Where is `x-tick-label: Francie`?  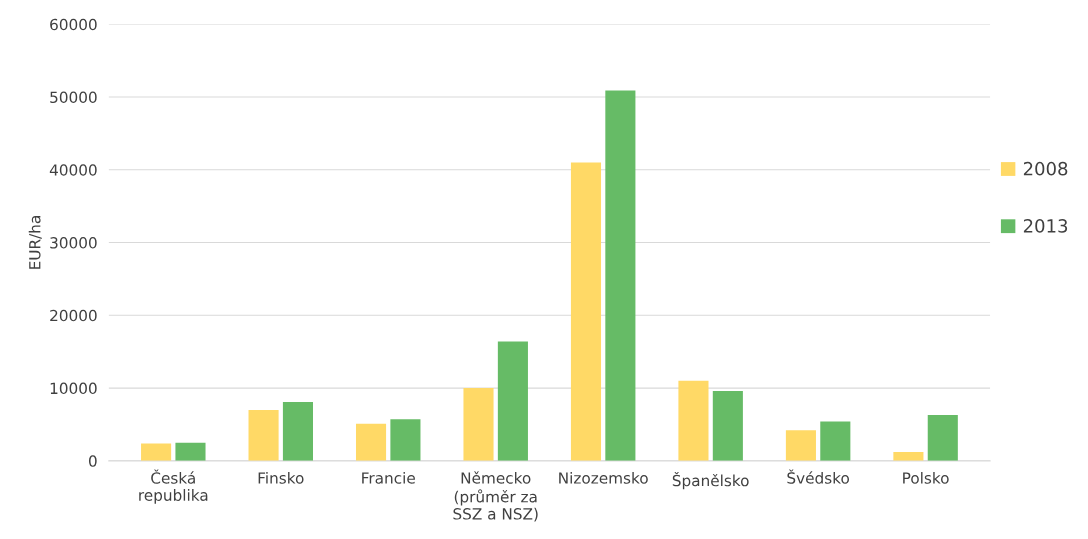
x-tick-label: Francie is located at coordinates (388, 477).